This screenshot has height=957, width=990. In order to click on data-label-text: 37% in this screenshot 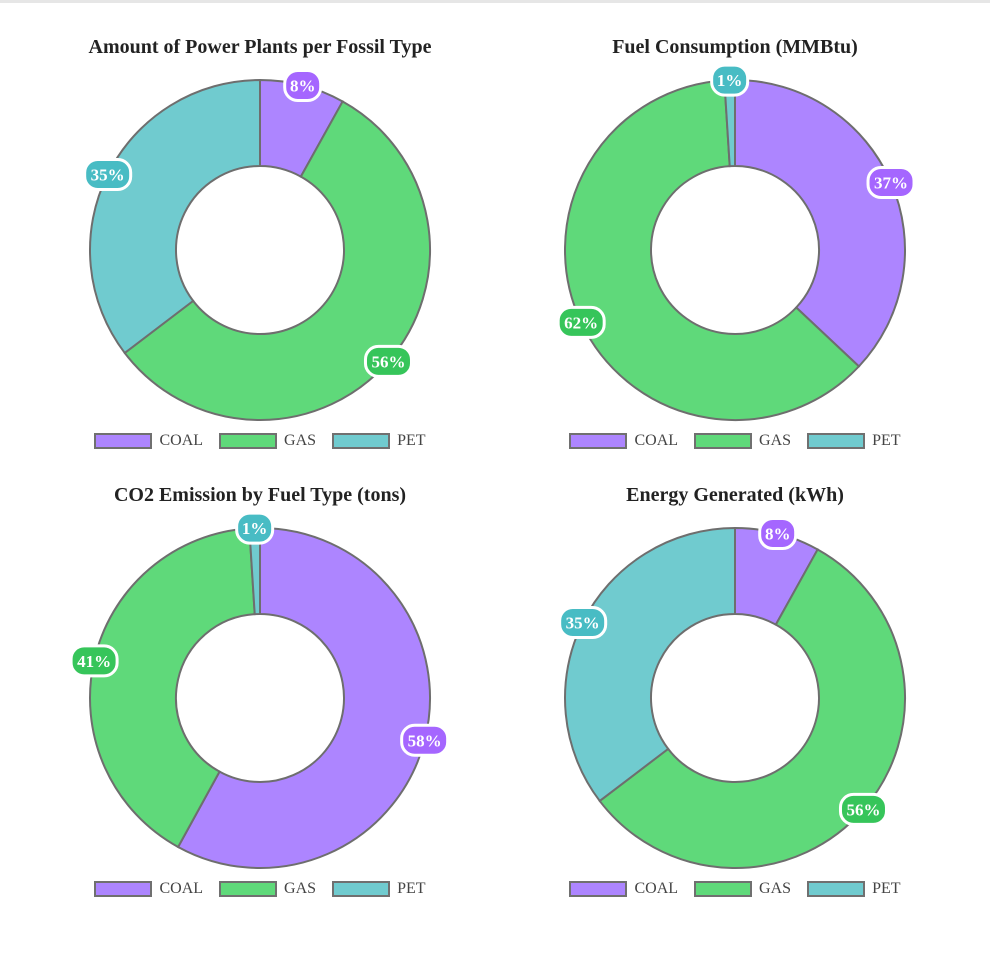, I will do `click(891, 182)`.